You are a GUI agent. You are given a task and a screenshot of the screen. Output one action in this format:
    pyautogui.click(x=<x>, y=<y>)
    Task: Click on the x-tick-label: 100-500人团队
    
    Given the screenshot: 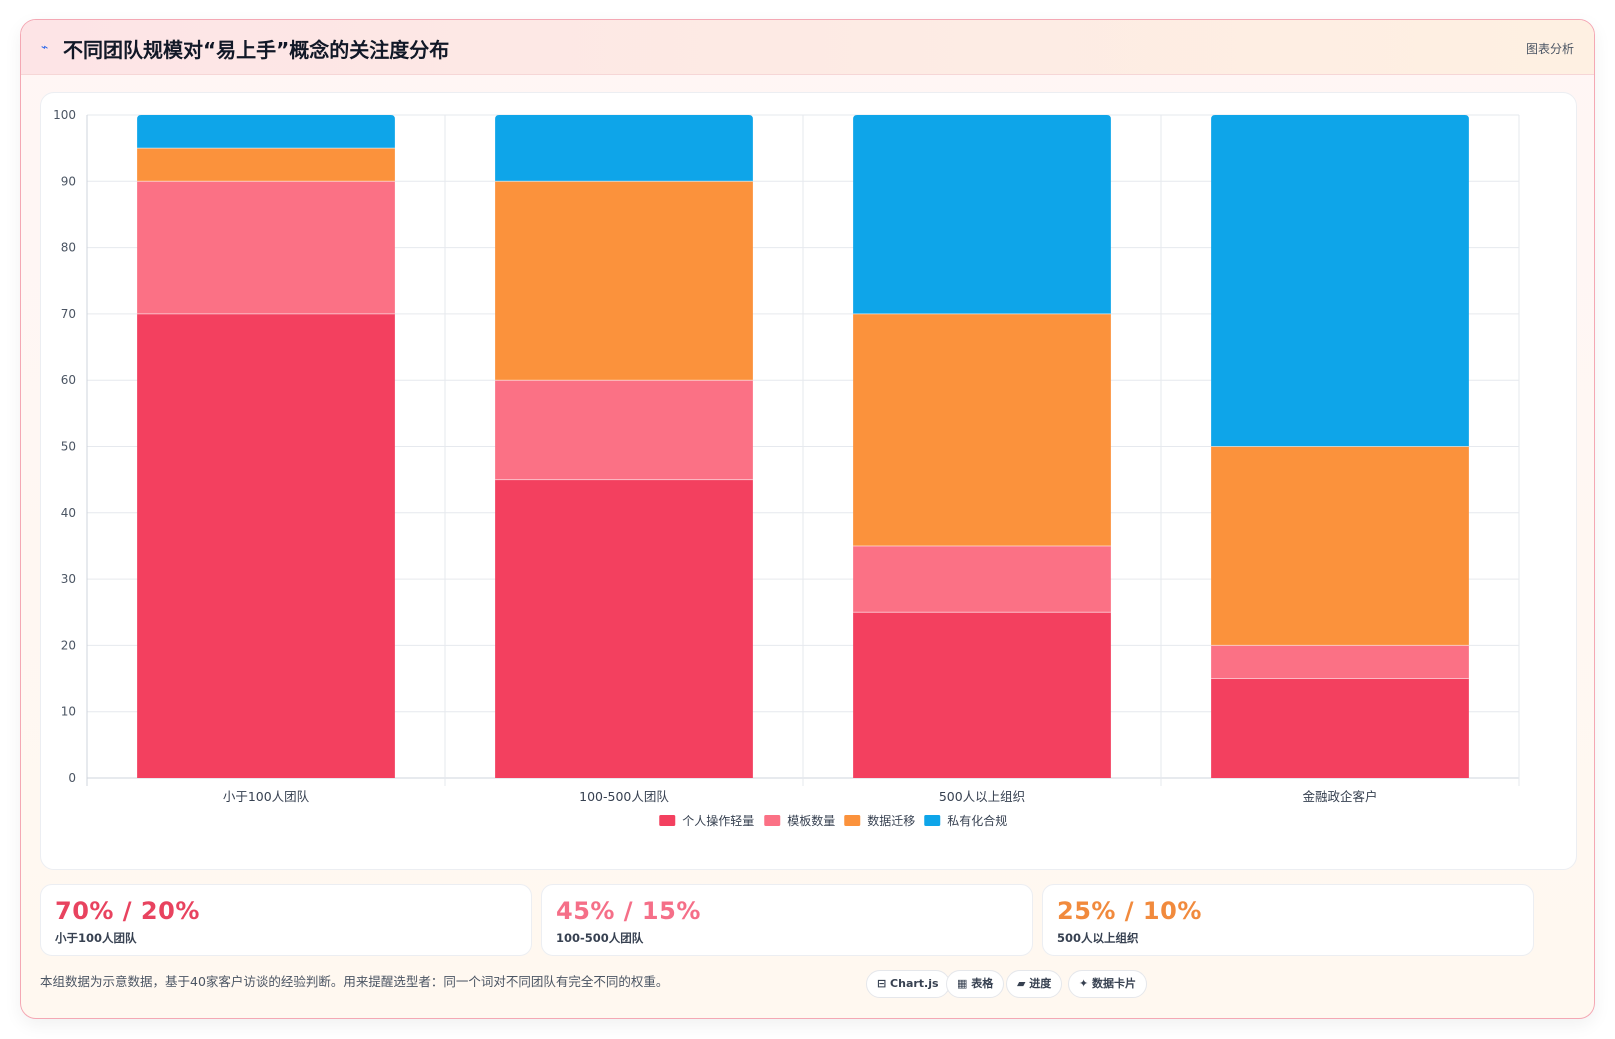 What is the action you would take?
    pyautogui.click(x=624, y=796)
    